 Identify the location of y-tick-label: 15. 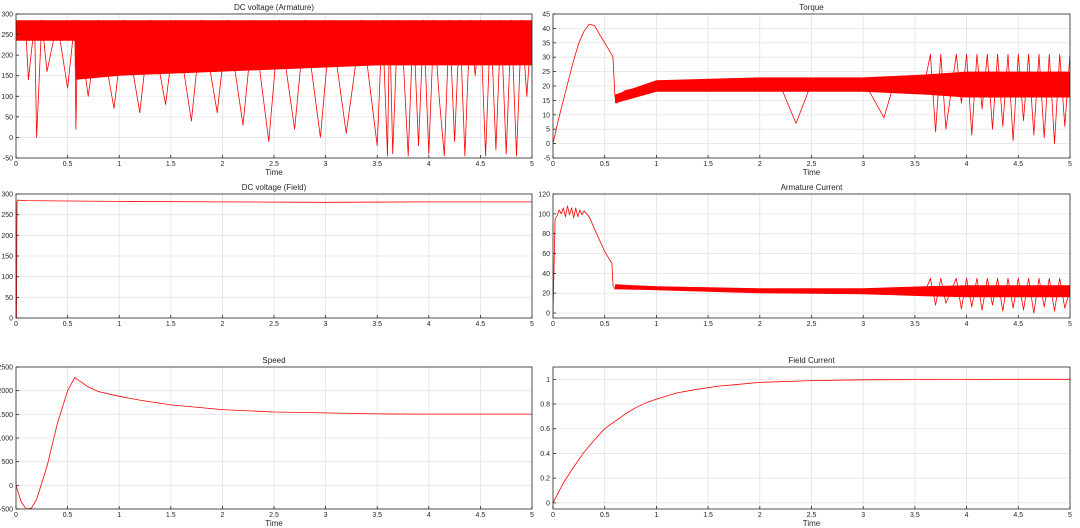
(546, 101).